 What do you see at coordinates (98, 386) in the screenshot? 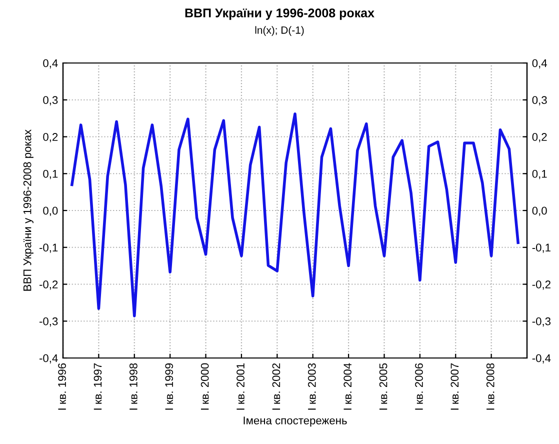
I see `x-tick-label: I кв. 1997` at bounding box center [98, 386].